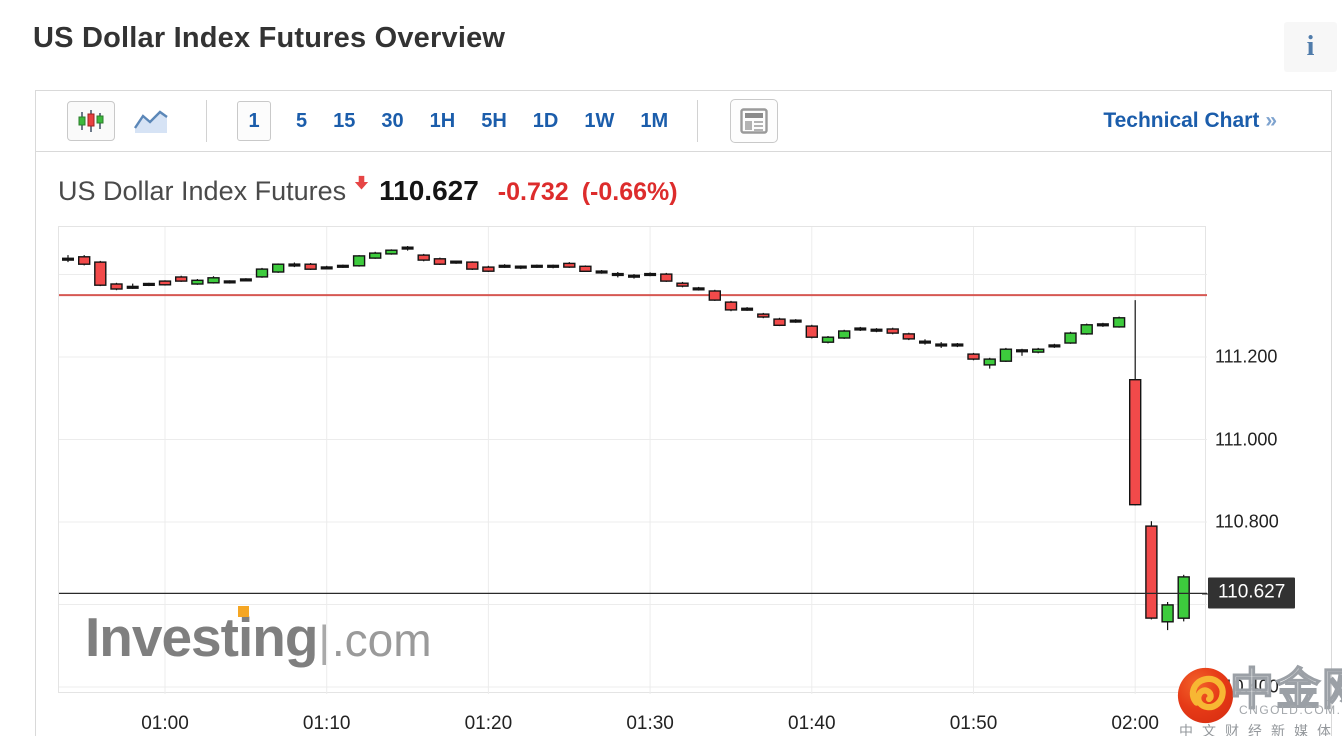 This screenshot has height=736, width=1342. Describe the element at coordinates (654, 120) in the screenshot. I see `timeframe-1m: 1M` at that location.